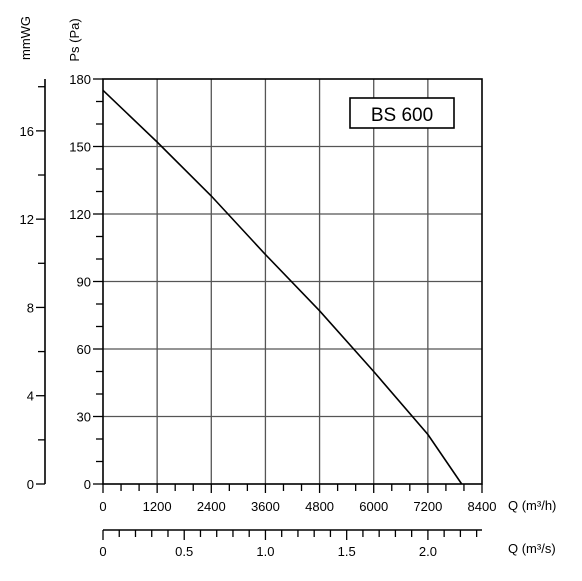 This screenshot has width=582, height=581. I want to click on x-primary-tick-label: 8400, so click(482, 506).